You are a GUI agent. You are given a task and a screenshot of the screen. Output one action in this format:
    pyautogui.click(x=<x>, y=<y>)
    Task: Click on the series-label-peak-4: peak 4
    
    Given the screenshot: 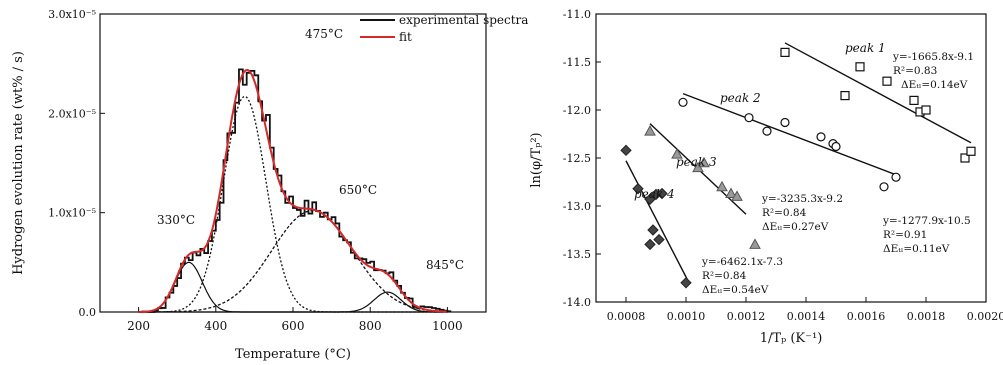 What is the action you would take?
    pyautogui.click(x=654, y=194)
    